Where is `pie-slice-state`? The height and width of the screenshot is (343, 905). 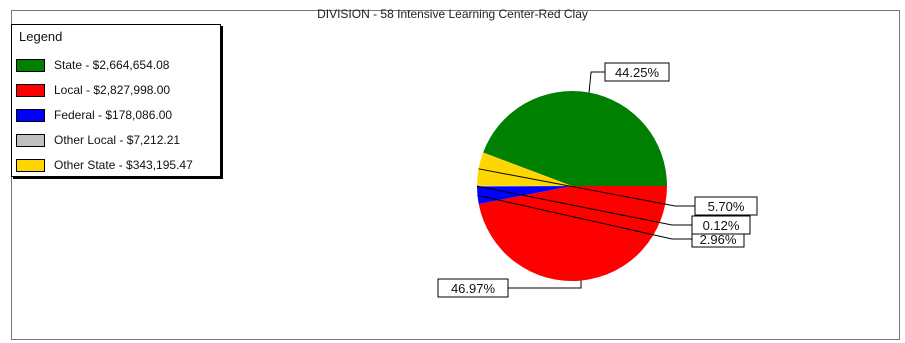
pie-slice-state is located at coordinates (575, 138).